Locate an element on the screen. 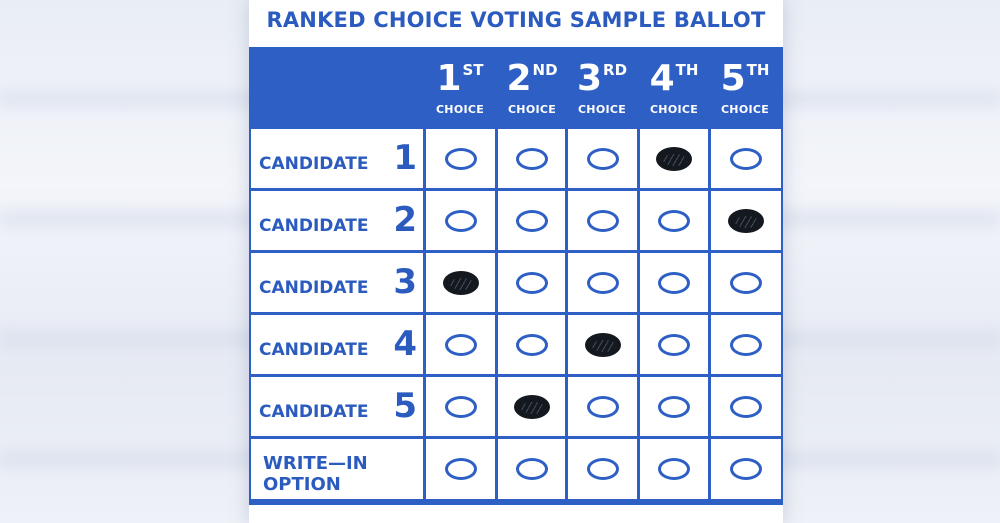  ballot-cell-row2-choice1 is located at coordinates (460, 220).